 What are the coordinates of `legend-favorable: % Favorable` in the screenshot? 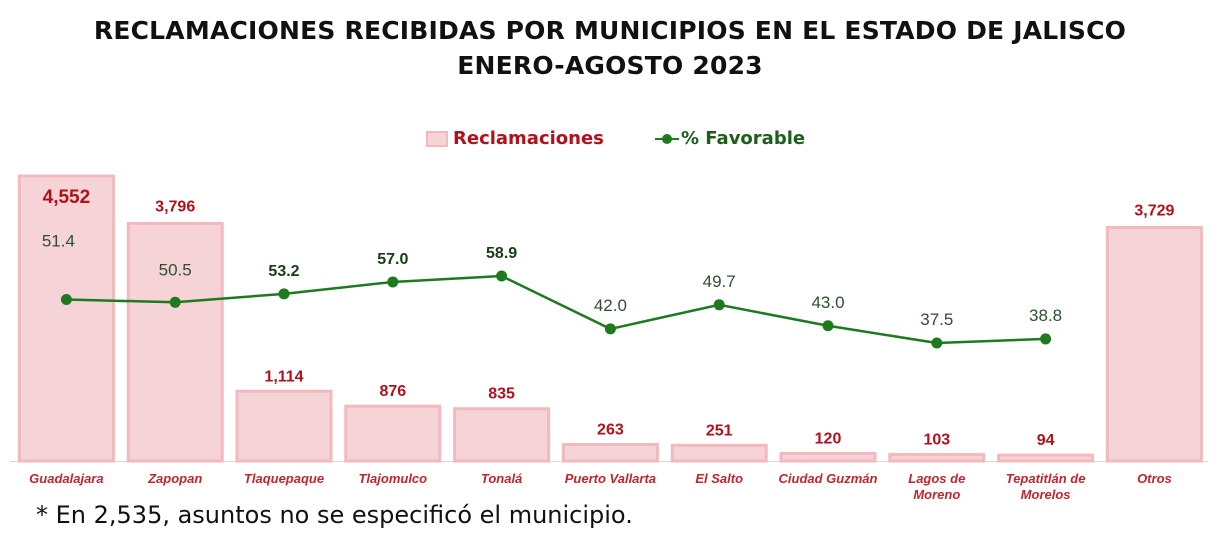 It's located at (730, 138).